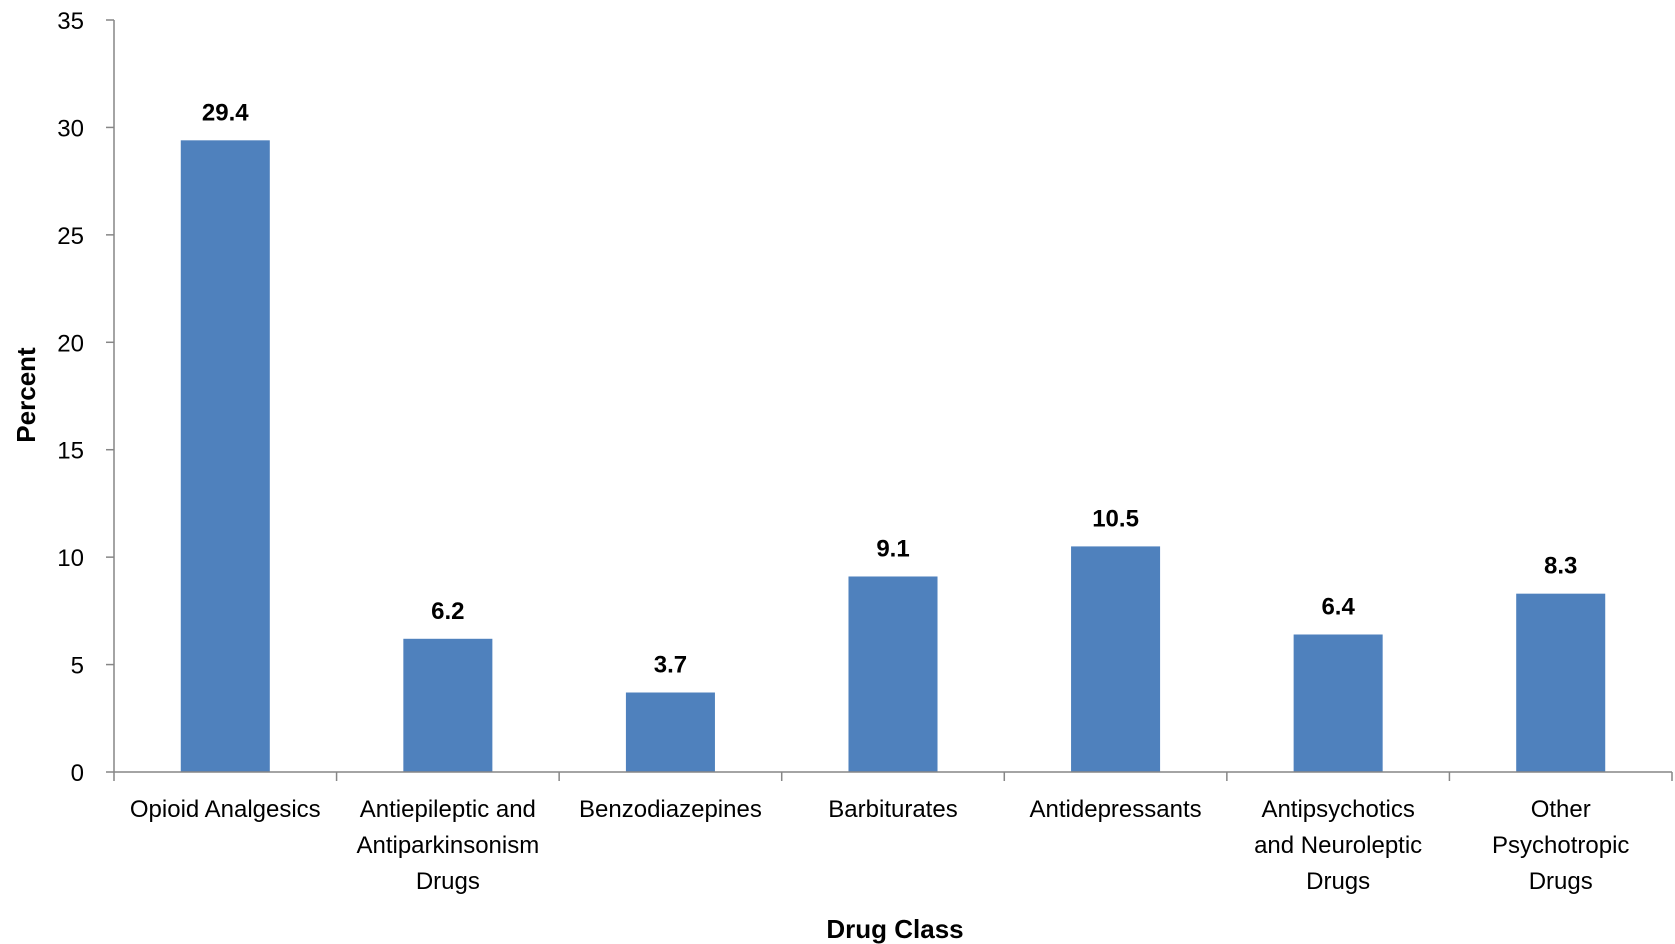  I want to click on x-category-label-line: Antiparkinsonism, so click(447, 845).